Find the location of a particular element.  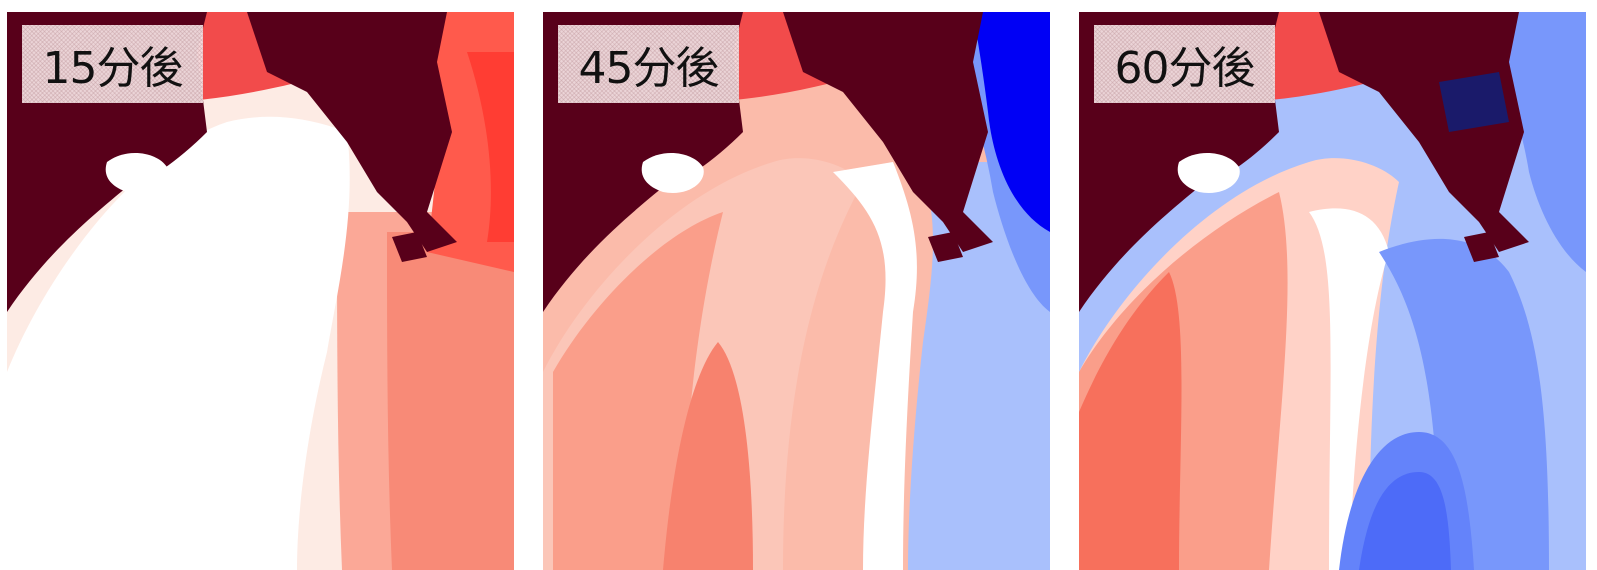

time-label: 45分後 is located at coordinates (648, 64).